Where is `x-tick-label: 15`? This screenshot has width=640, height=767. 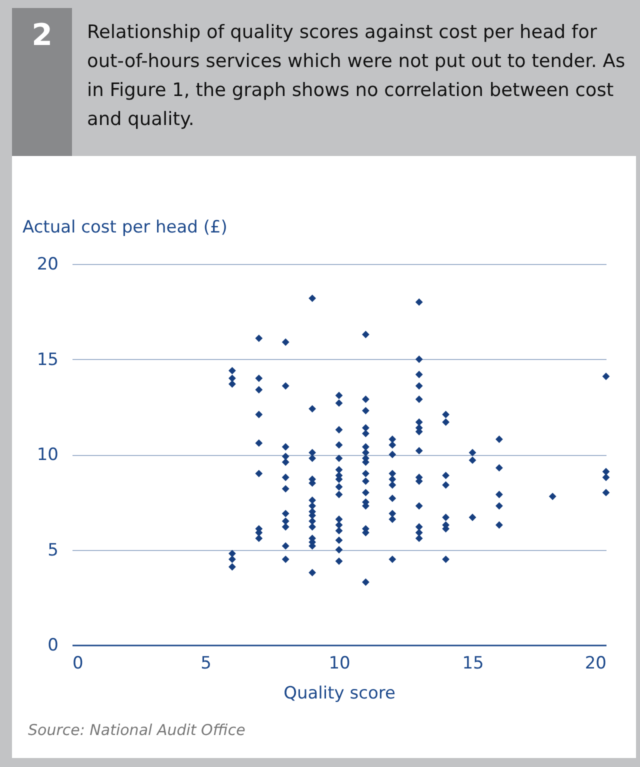 x-tick-label: 15 is located at coordinates (473, 664).